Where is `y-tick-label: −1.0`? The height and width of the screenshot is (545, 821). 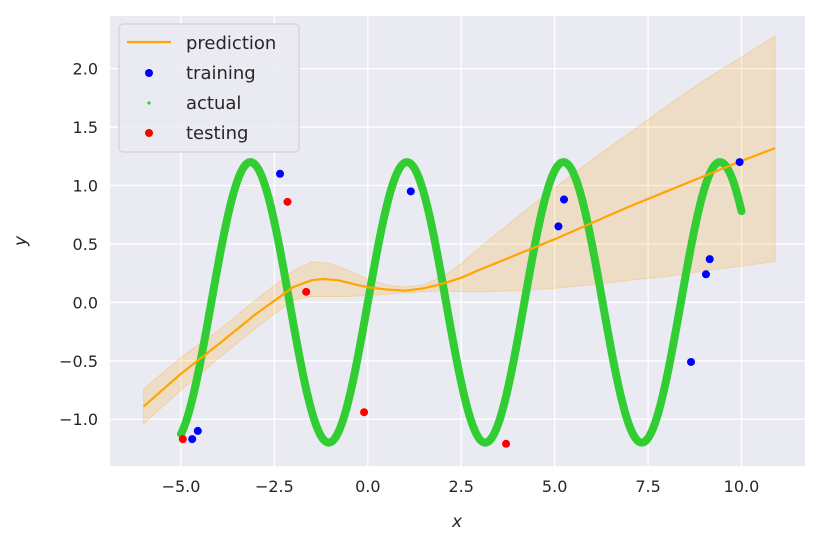 y-tick-label: −1.0 is located at coordinates (78, 419).